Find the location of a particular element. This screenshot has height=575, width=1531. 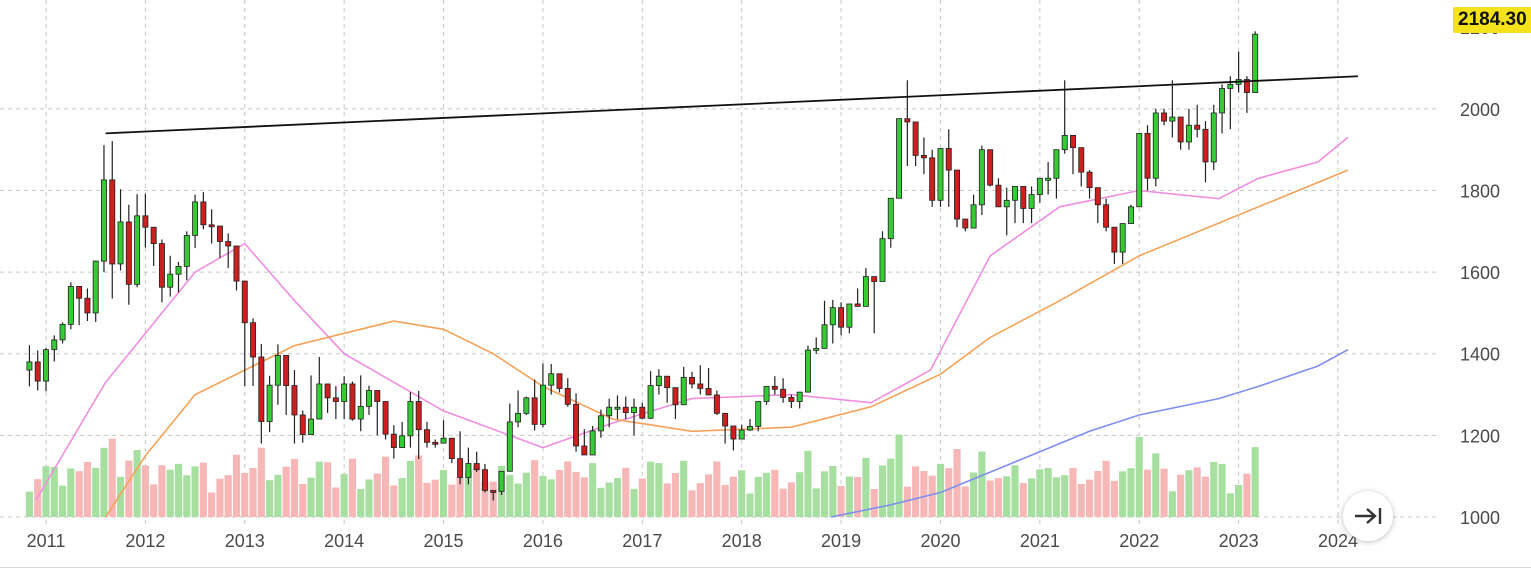

x-tick-label: 2022 is located at coordinates (1139, 541).